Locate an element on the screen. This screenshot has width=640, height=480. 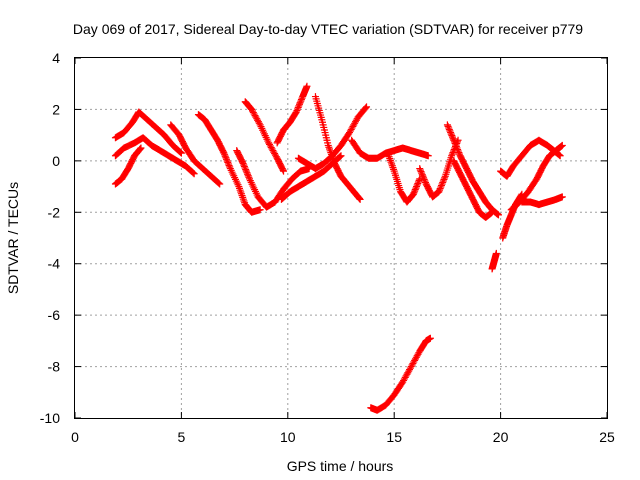
series-arc11 is located at coordinates (332, 138).